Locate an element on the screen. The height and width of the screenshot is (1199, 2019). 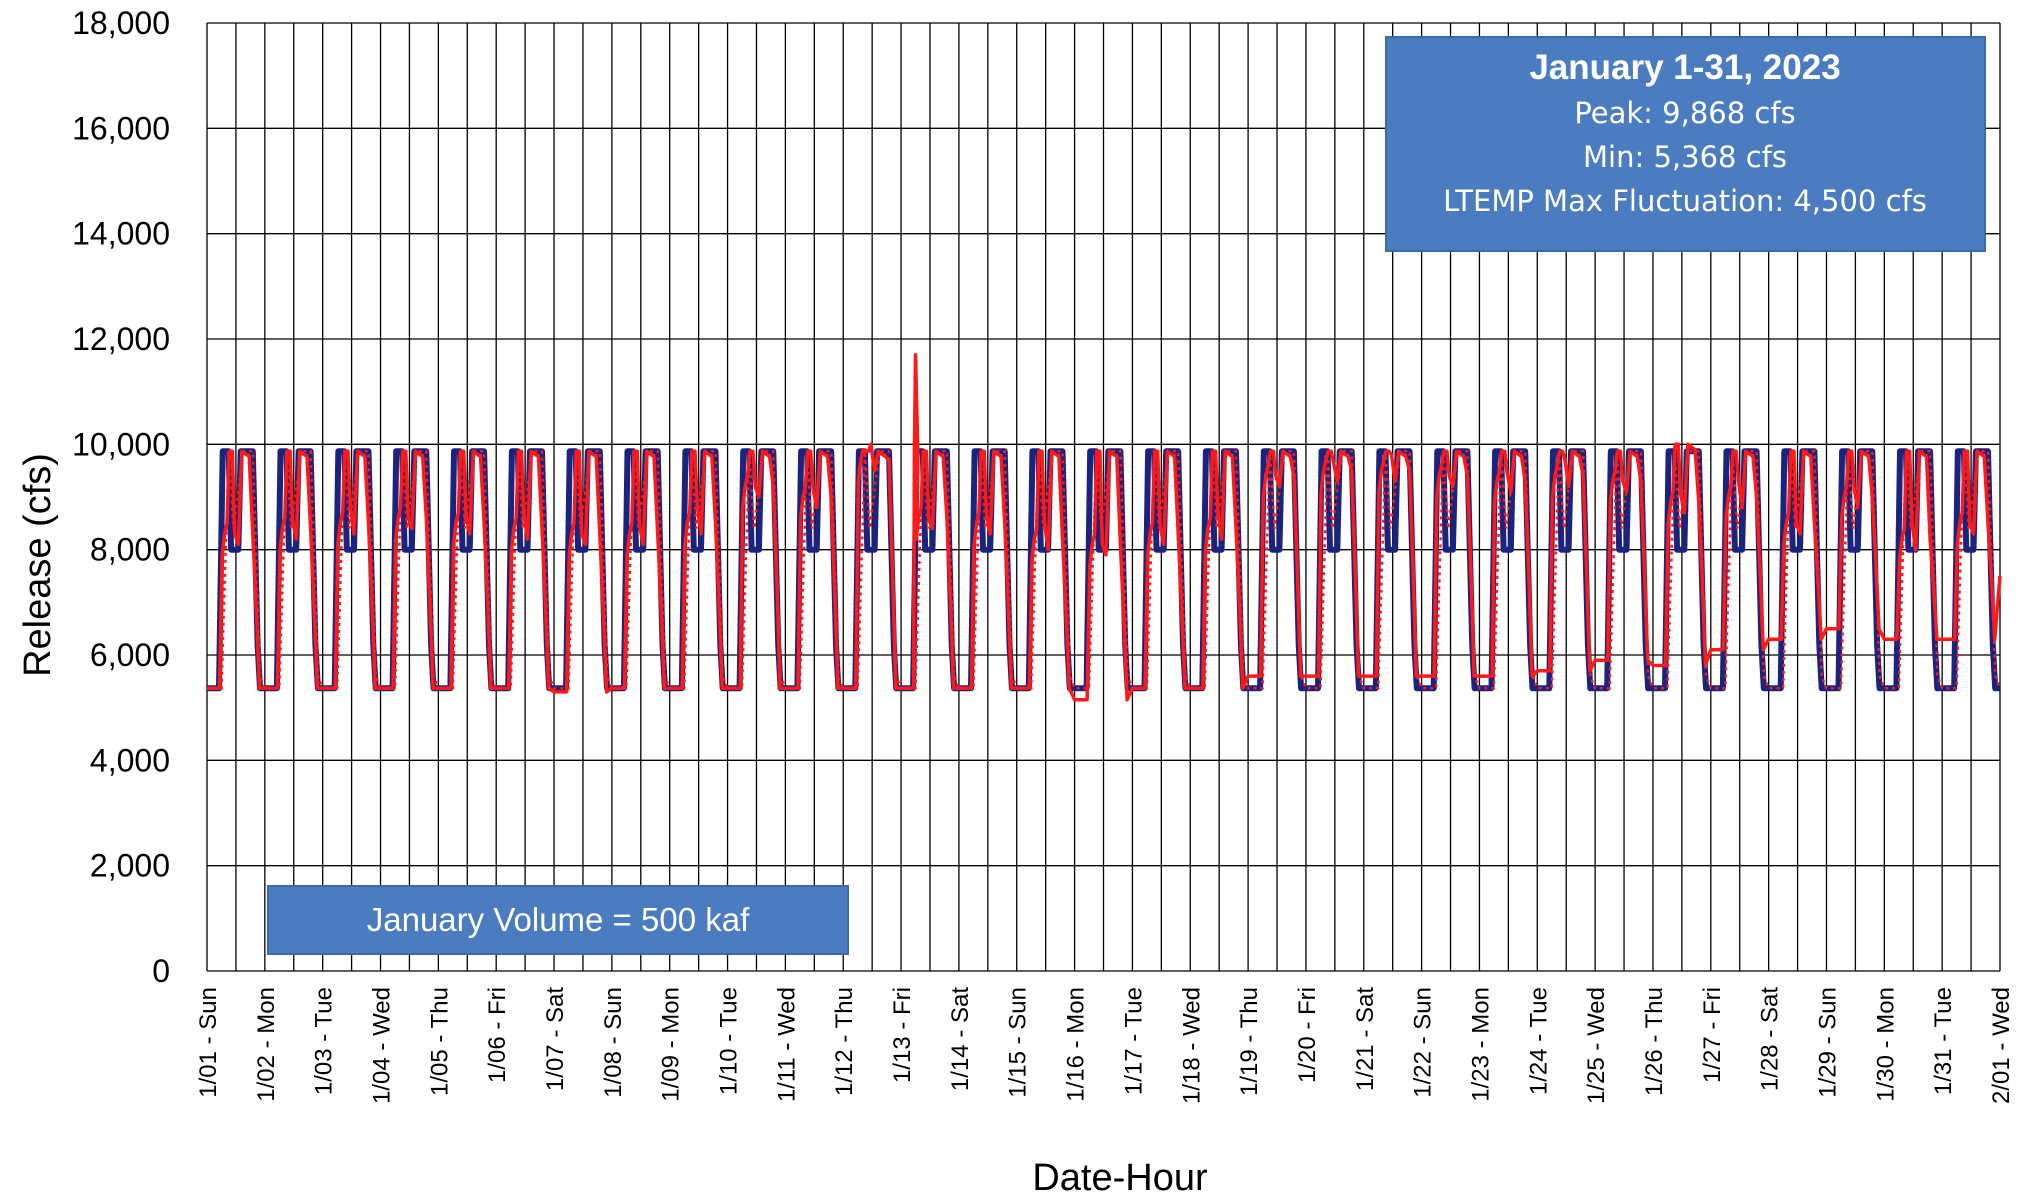
x-tick-label: 1/27 - Fri is located at coordinates (1712, 1035).